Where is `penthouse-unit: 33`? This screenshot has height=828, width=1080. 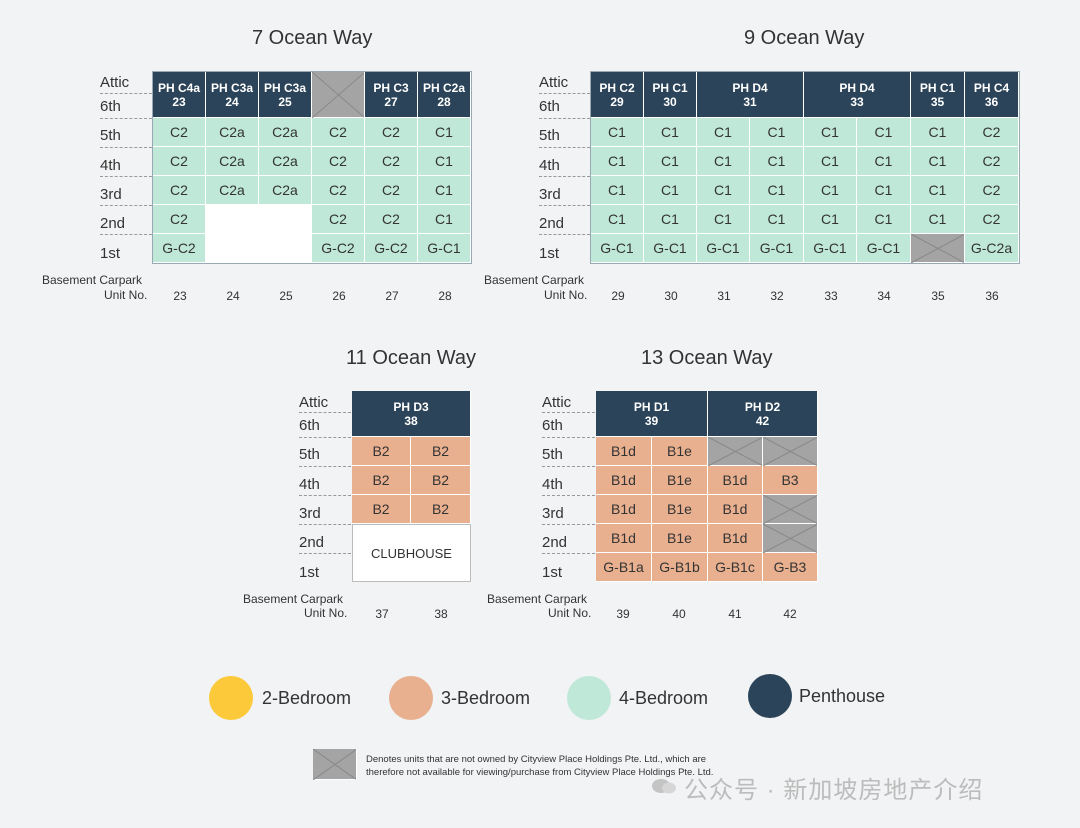
penthouse-unit: 33 is located at coordinates (857, 101).